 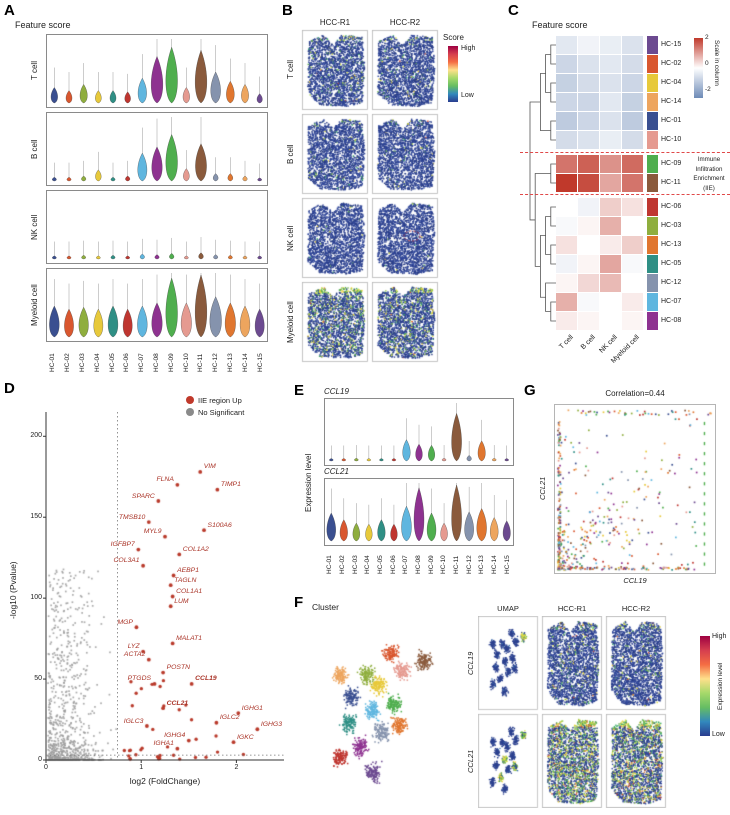 What do you see at coordinates (82, 363) in the screenshot?
I see `x-tick-label: HC-03` at bounding box center [82, 363].